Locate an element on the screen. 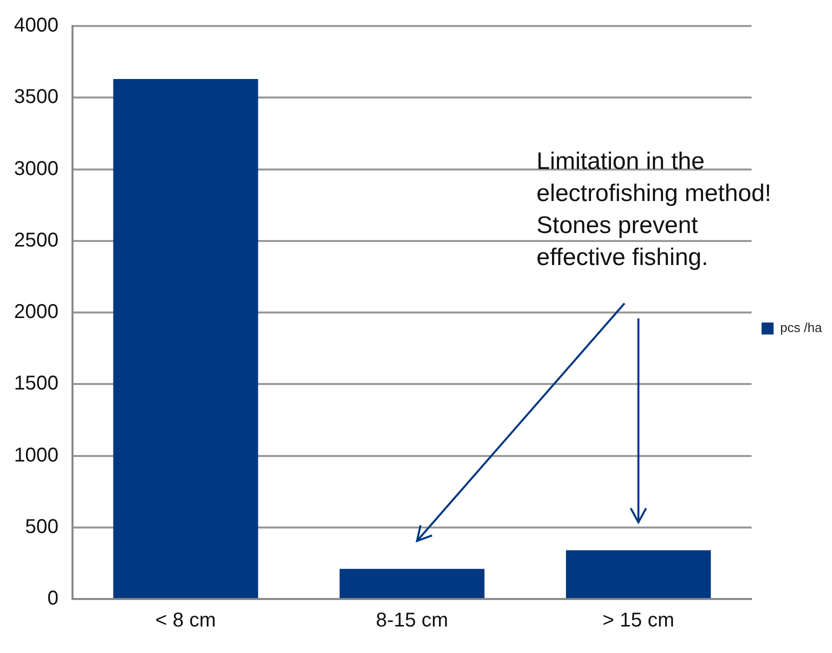  y-tick-label: 4000 is located at coordinates (36, 25).